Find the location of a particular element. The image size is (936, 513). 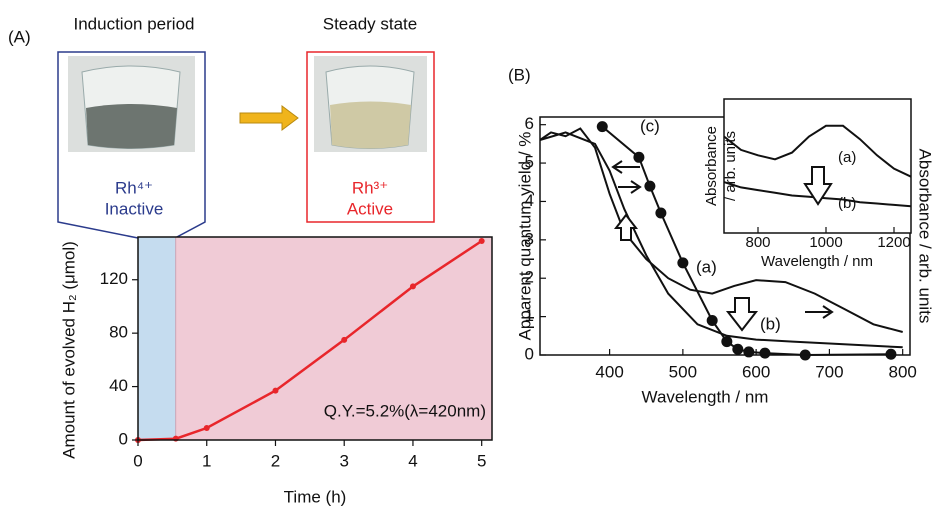

annotation: Q.Y.=5.2%(λ=420nm) is located at coordinates (405, 410).